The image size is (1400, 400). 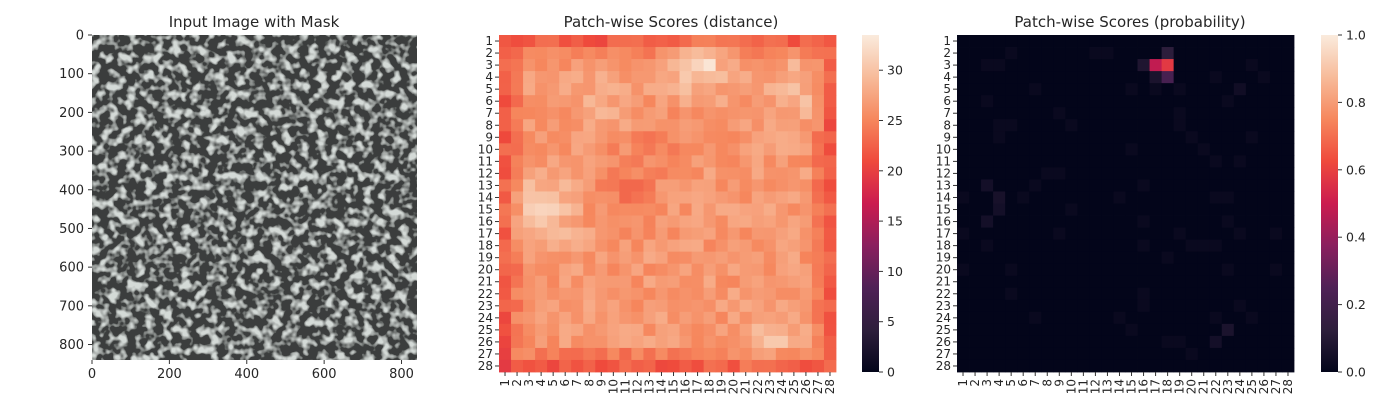 What do you see at coordinates (1356, 102) in the screenshot?
I see `colorbar-tick-label: 0.8` at bounding box center [1356, 102].